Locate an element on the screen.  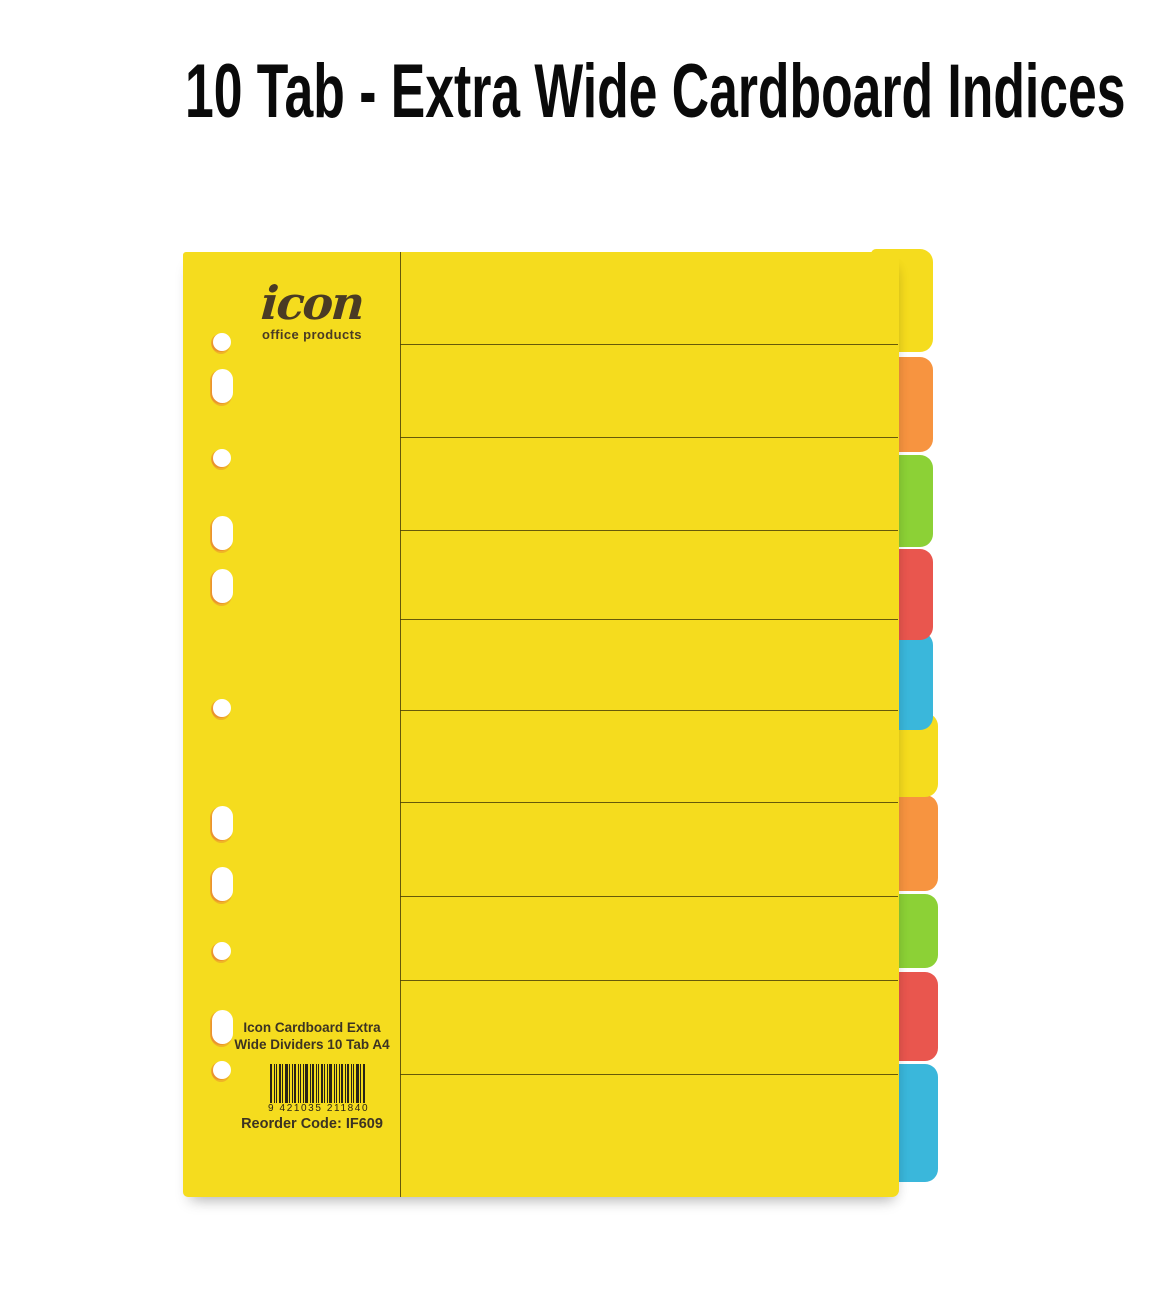
barcode: 9 421035 211840 is located at coordinates (318, 1089).